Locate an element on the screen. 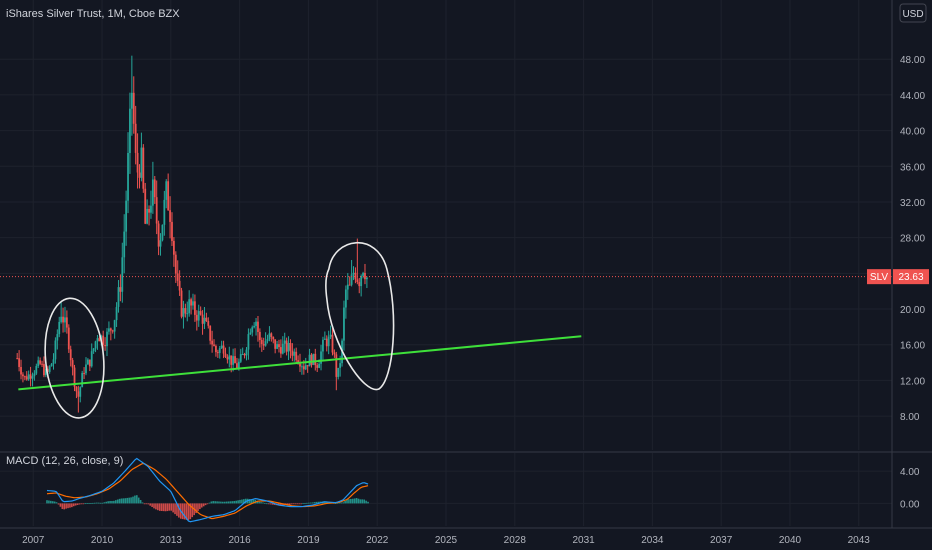  time-tick-label: 2007 is located at coordinates (33, 540).